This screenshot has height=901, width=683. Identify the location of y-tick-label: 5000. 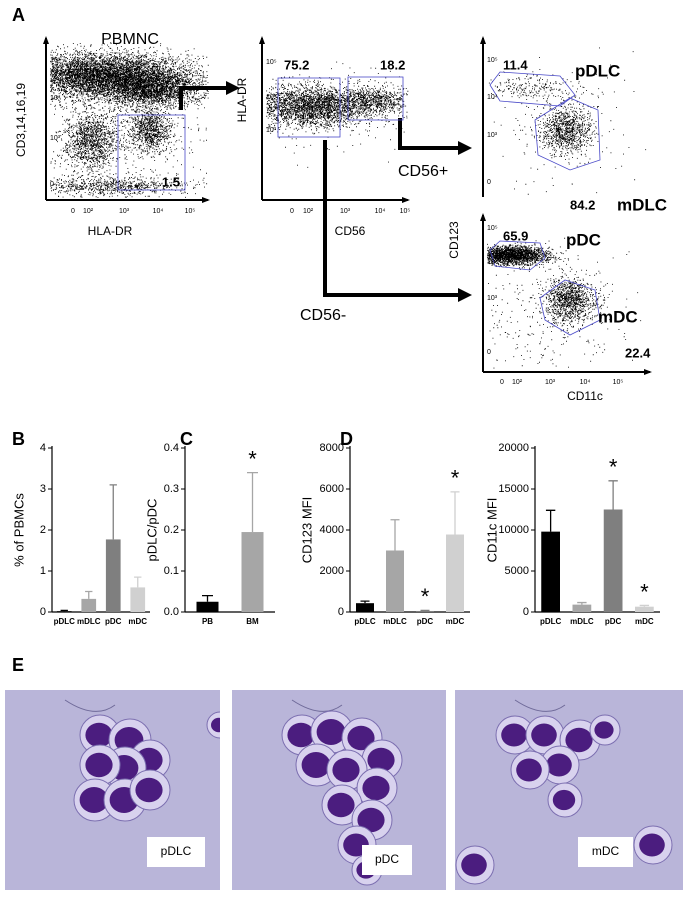
(517, 571).